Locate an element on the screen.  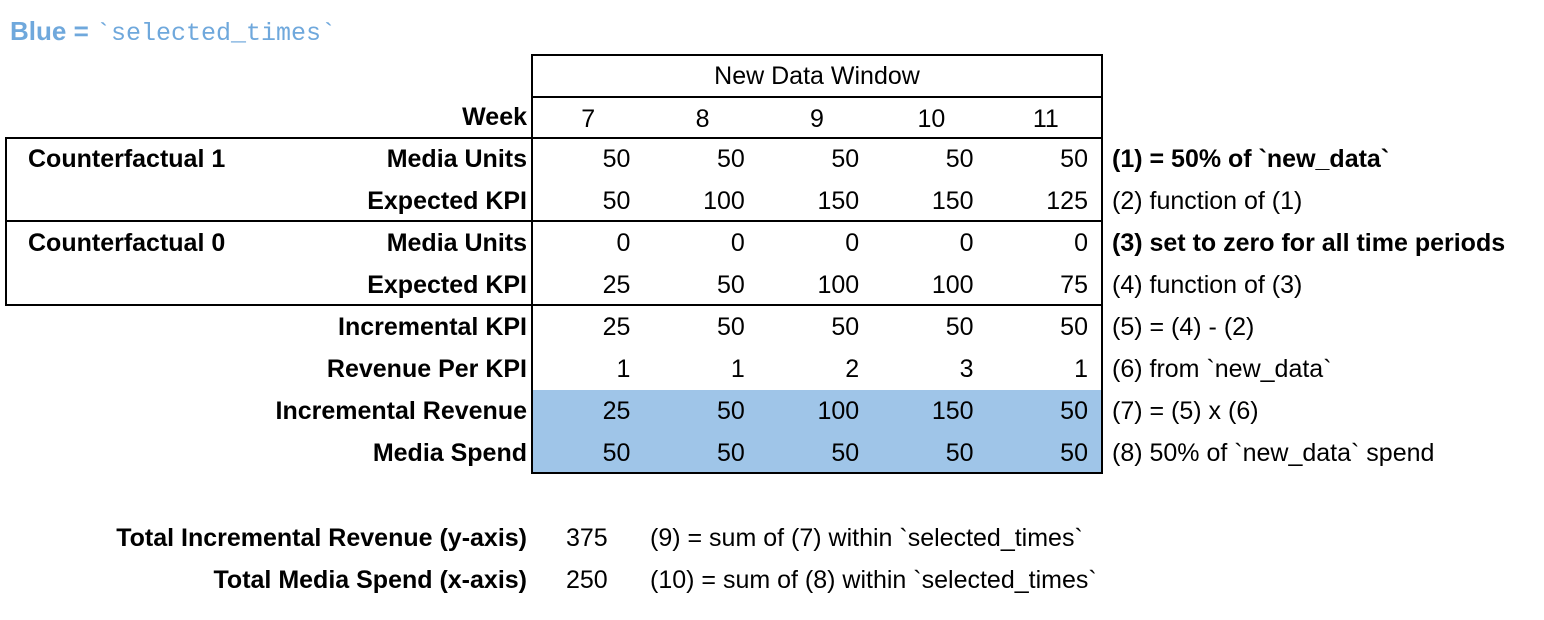
week-column-header: 7 is located at coordinates (588, 119).